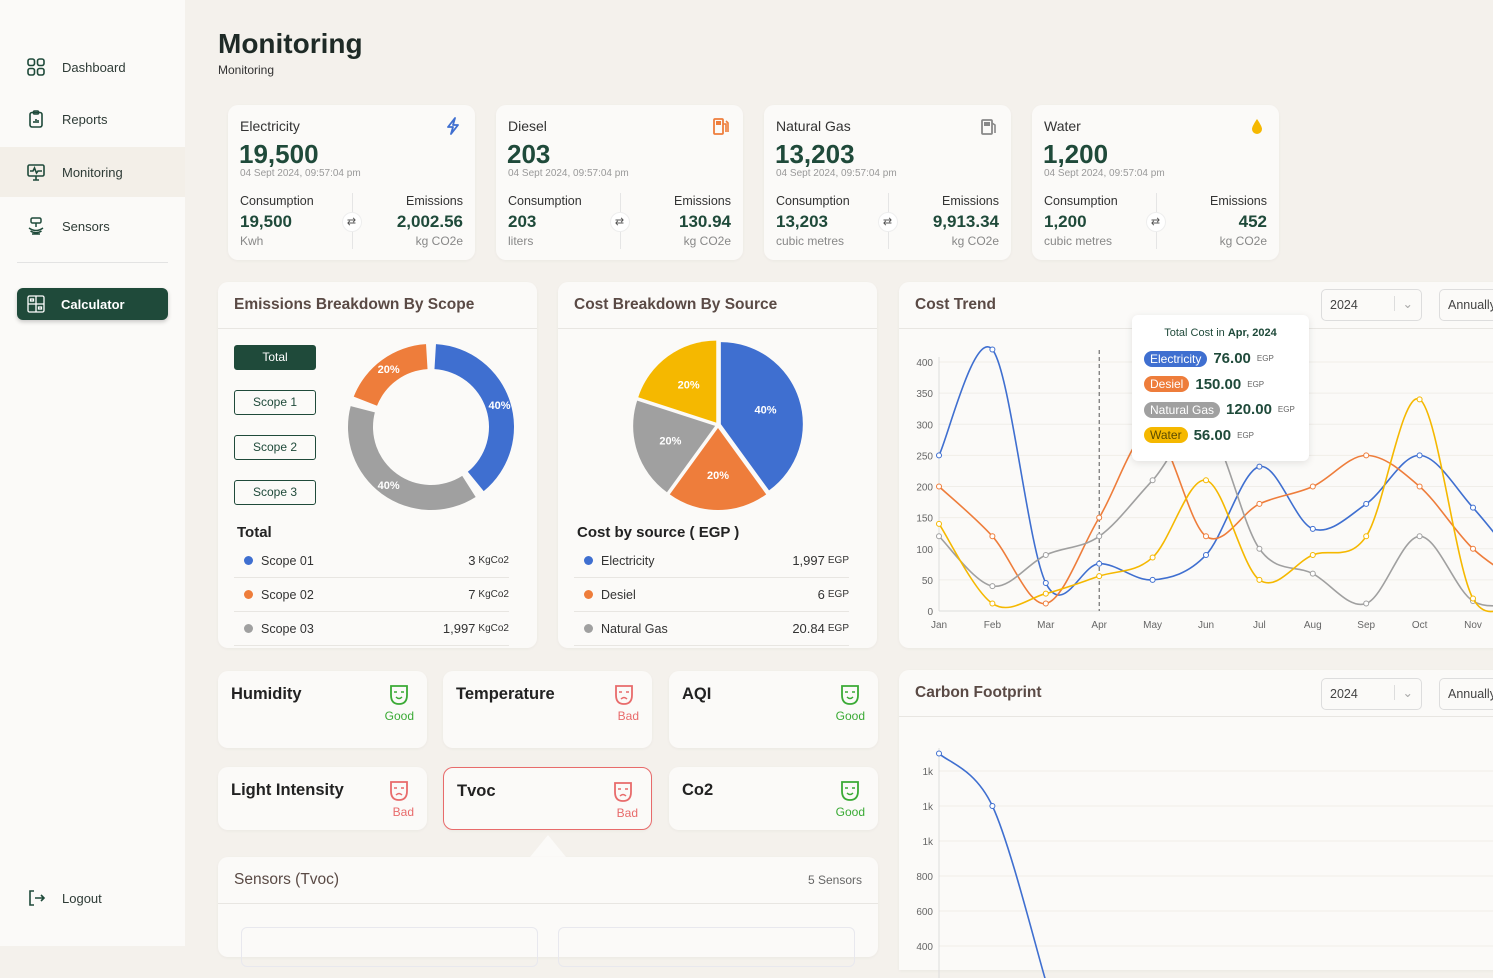  What do you see at coordinates (547, 709) in the screenshot?
I see `sensor-card-temperature: Temperature Bad` at bounding box center [547, 709].